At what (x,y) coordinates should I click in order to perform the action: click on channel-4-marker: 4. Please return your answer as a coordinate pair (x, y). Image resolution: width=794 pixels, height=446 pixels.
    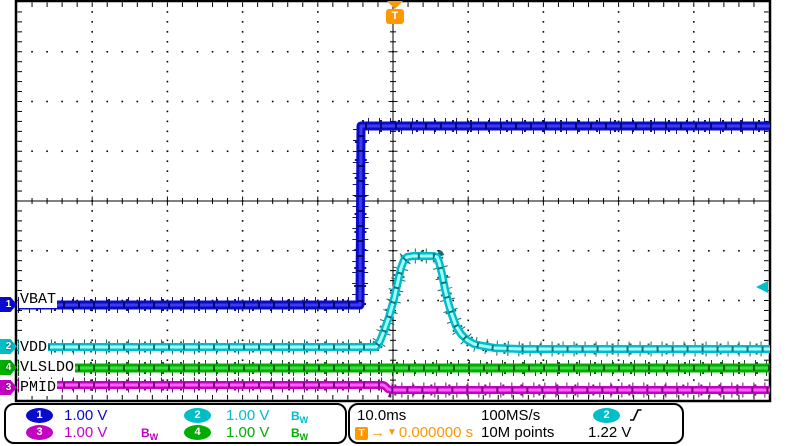
    Looking at the image, I should click on (8, 367).